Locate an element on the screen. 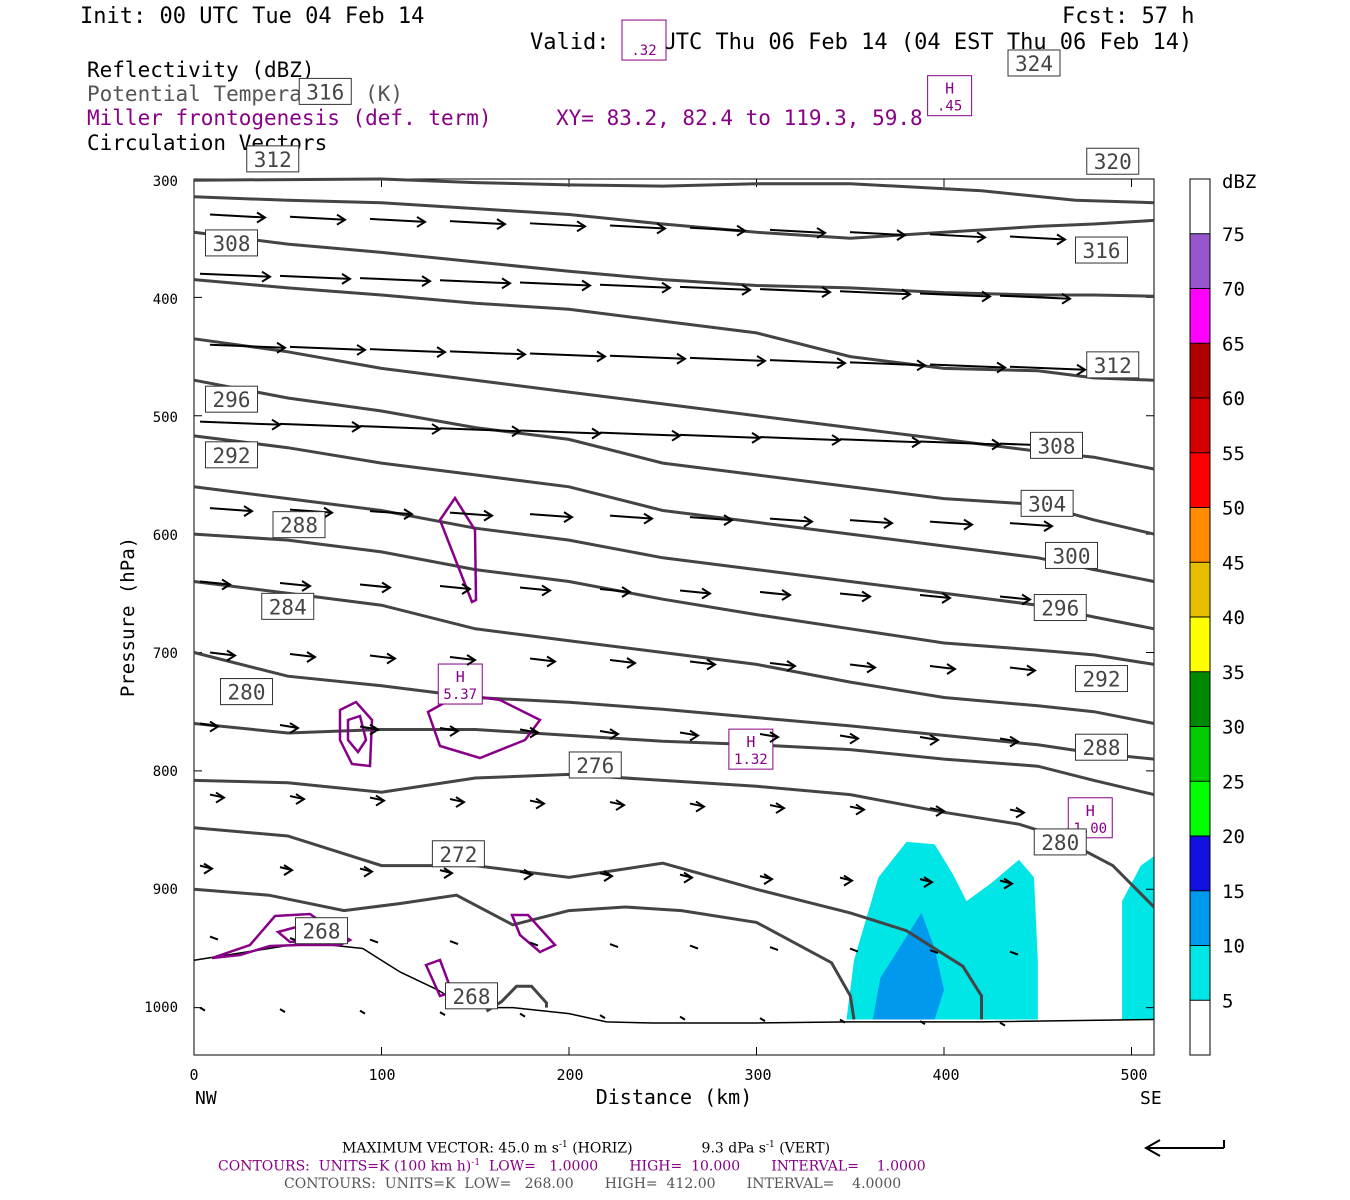 This screenshot has width=1350, height=1200. x-tick-label: 100 is located at coordinates (381, 1075).